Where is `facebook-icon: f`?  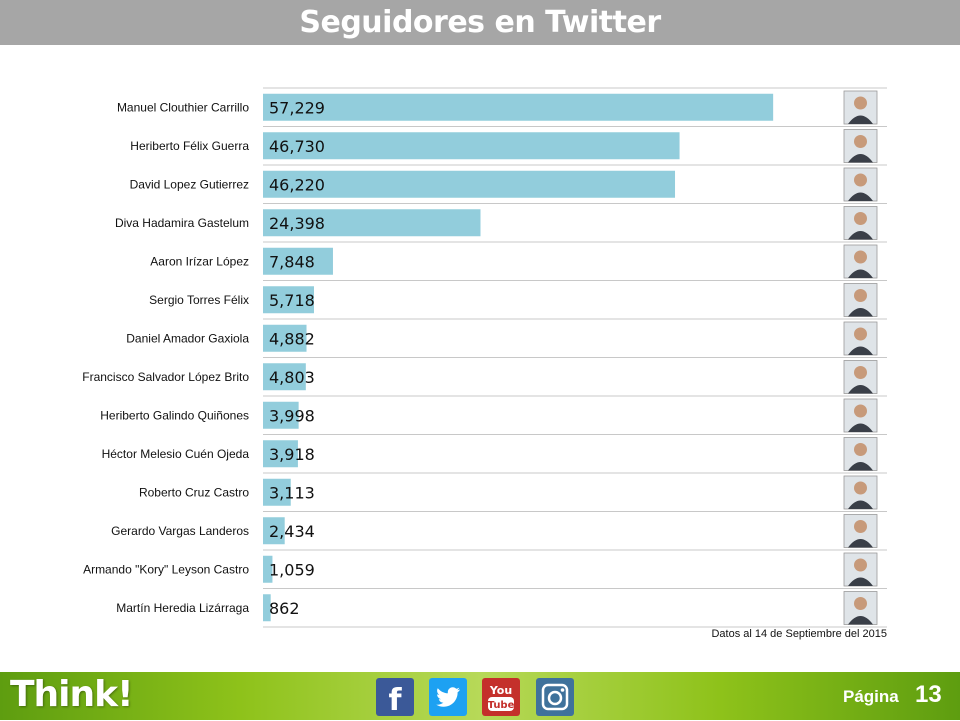
facebook-icon: f is located at coordinates (395, 698).